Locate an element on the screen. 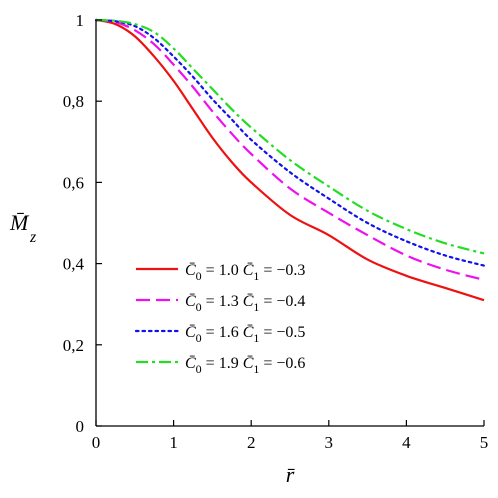  y-tick-label-3: 0,6 is located at coordinates (73, 182).